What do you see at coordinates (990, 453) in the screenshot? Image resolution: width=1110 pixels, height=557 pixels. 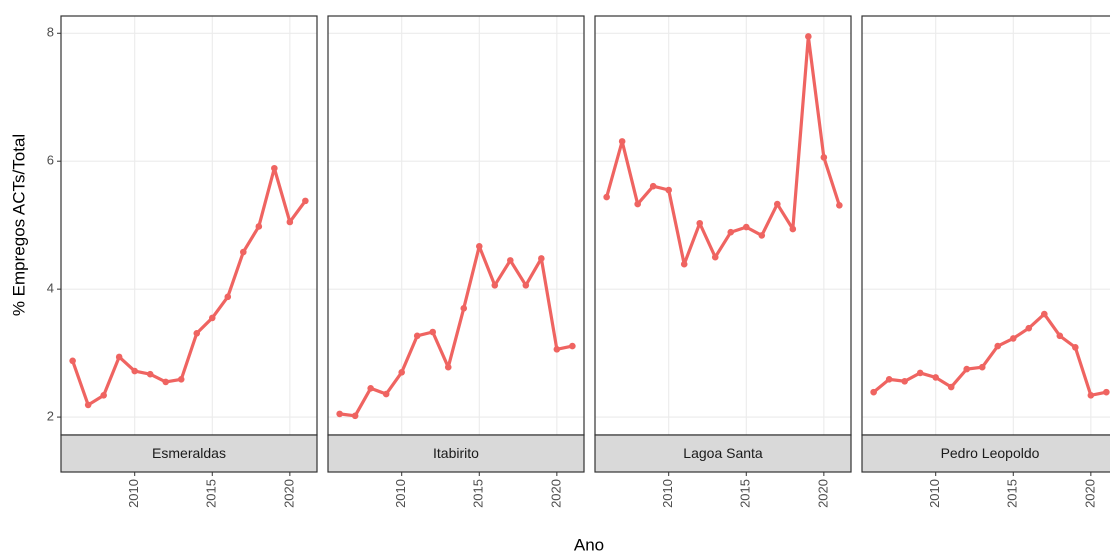 I see `strip-label: Pedro Leopoldo` at bounding box center [990, 453].